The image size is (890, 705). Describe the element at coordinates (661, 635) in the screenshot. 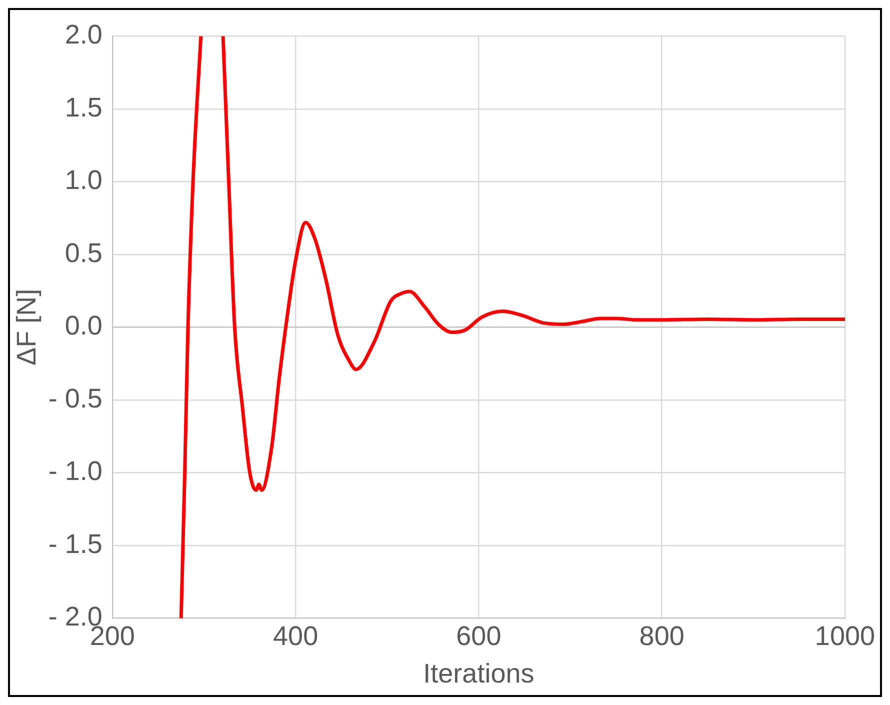

I see `x-tick-label: 800` at that location.